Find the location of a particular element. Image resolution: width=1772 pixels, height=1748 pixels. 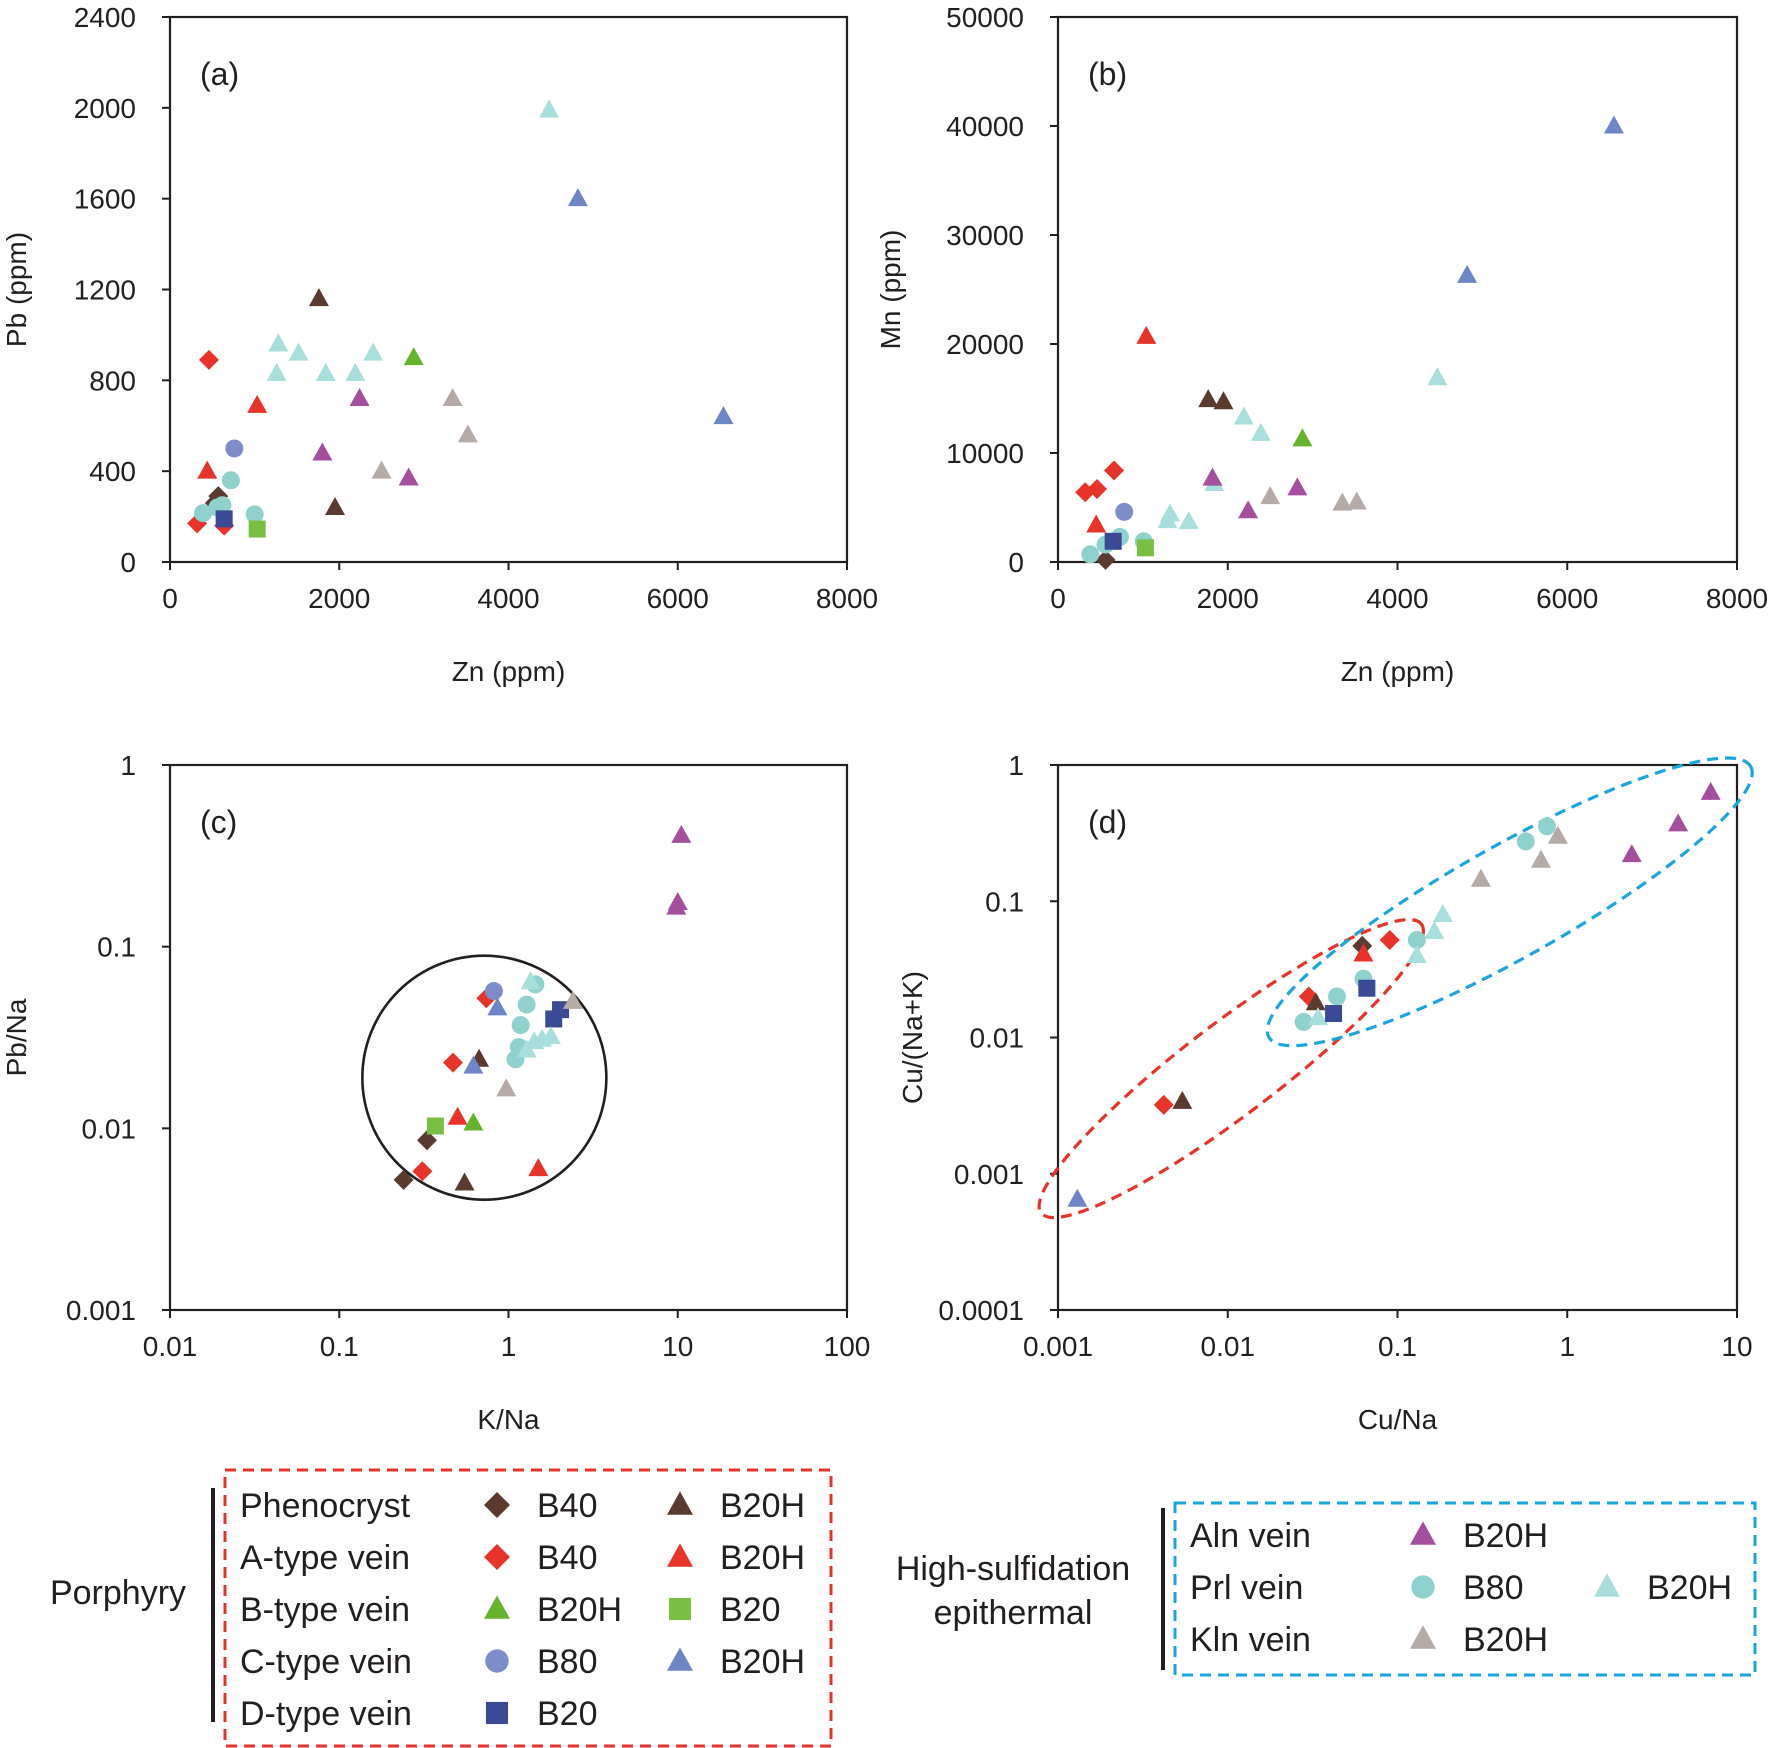

y-tick-label: 0.0001 is located at coordinates (981, 1310).